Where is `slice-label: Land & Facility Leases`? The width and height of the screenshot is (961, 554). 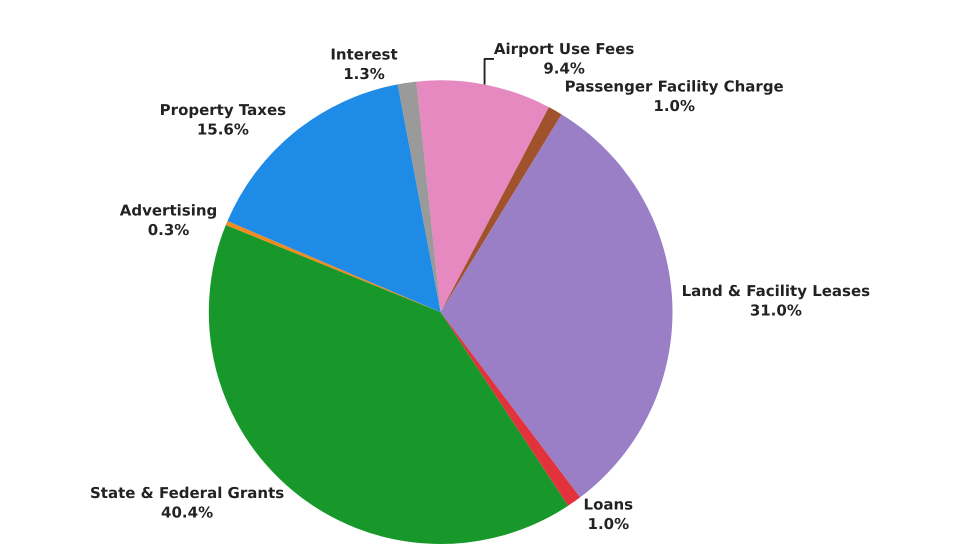
slice-label: Land & Facility Leases is located at coordinates (776, 291).